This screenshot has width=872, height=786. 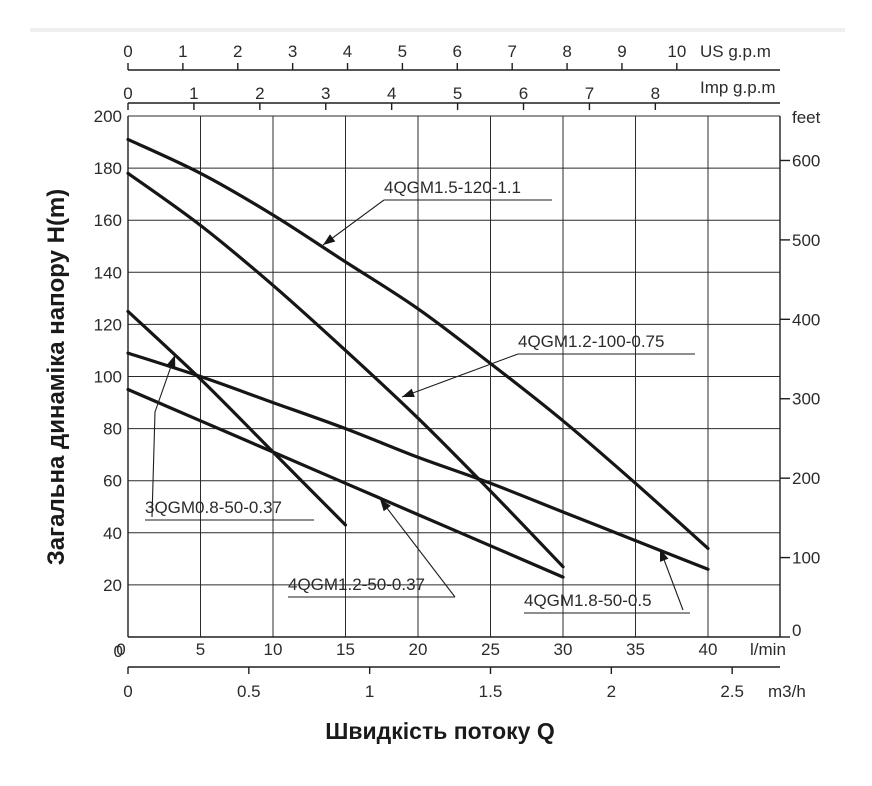 What do you see at coordinates (611, 691) in the screenshot?
I see `m3h-tick-label: 2` at bounding box center [611, 691].